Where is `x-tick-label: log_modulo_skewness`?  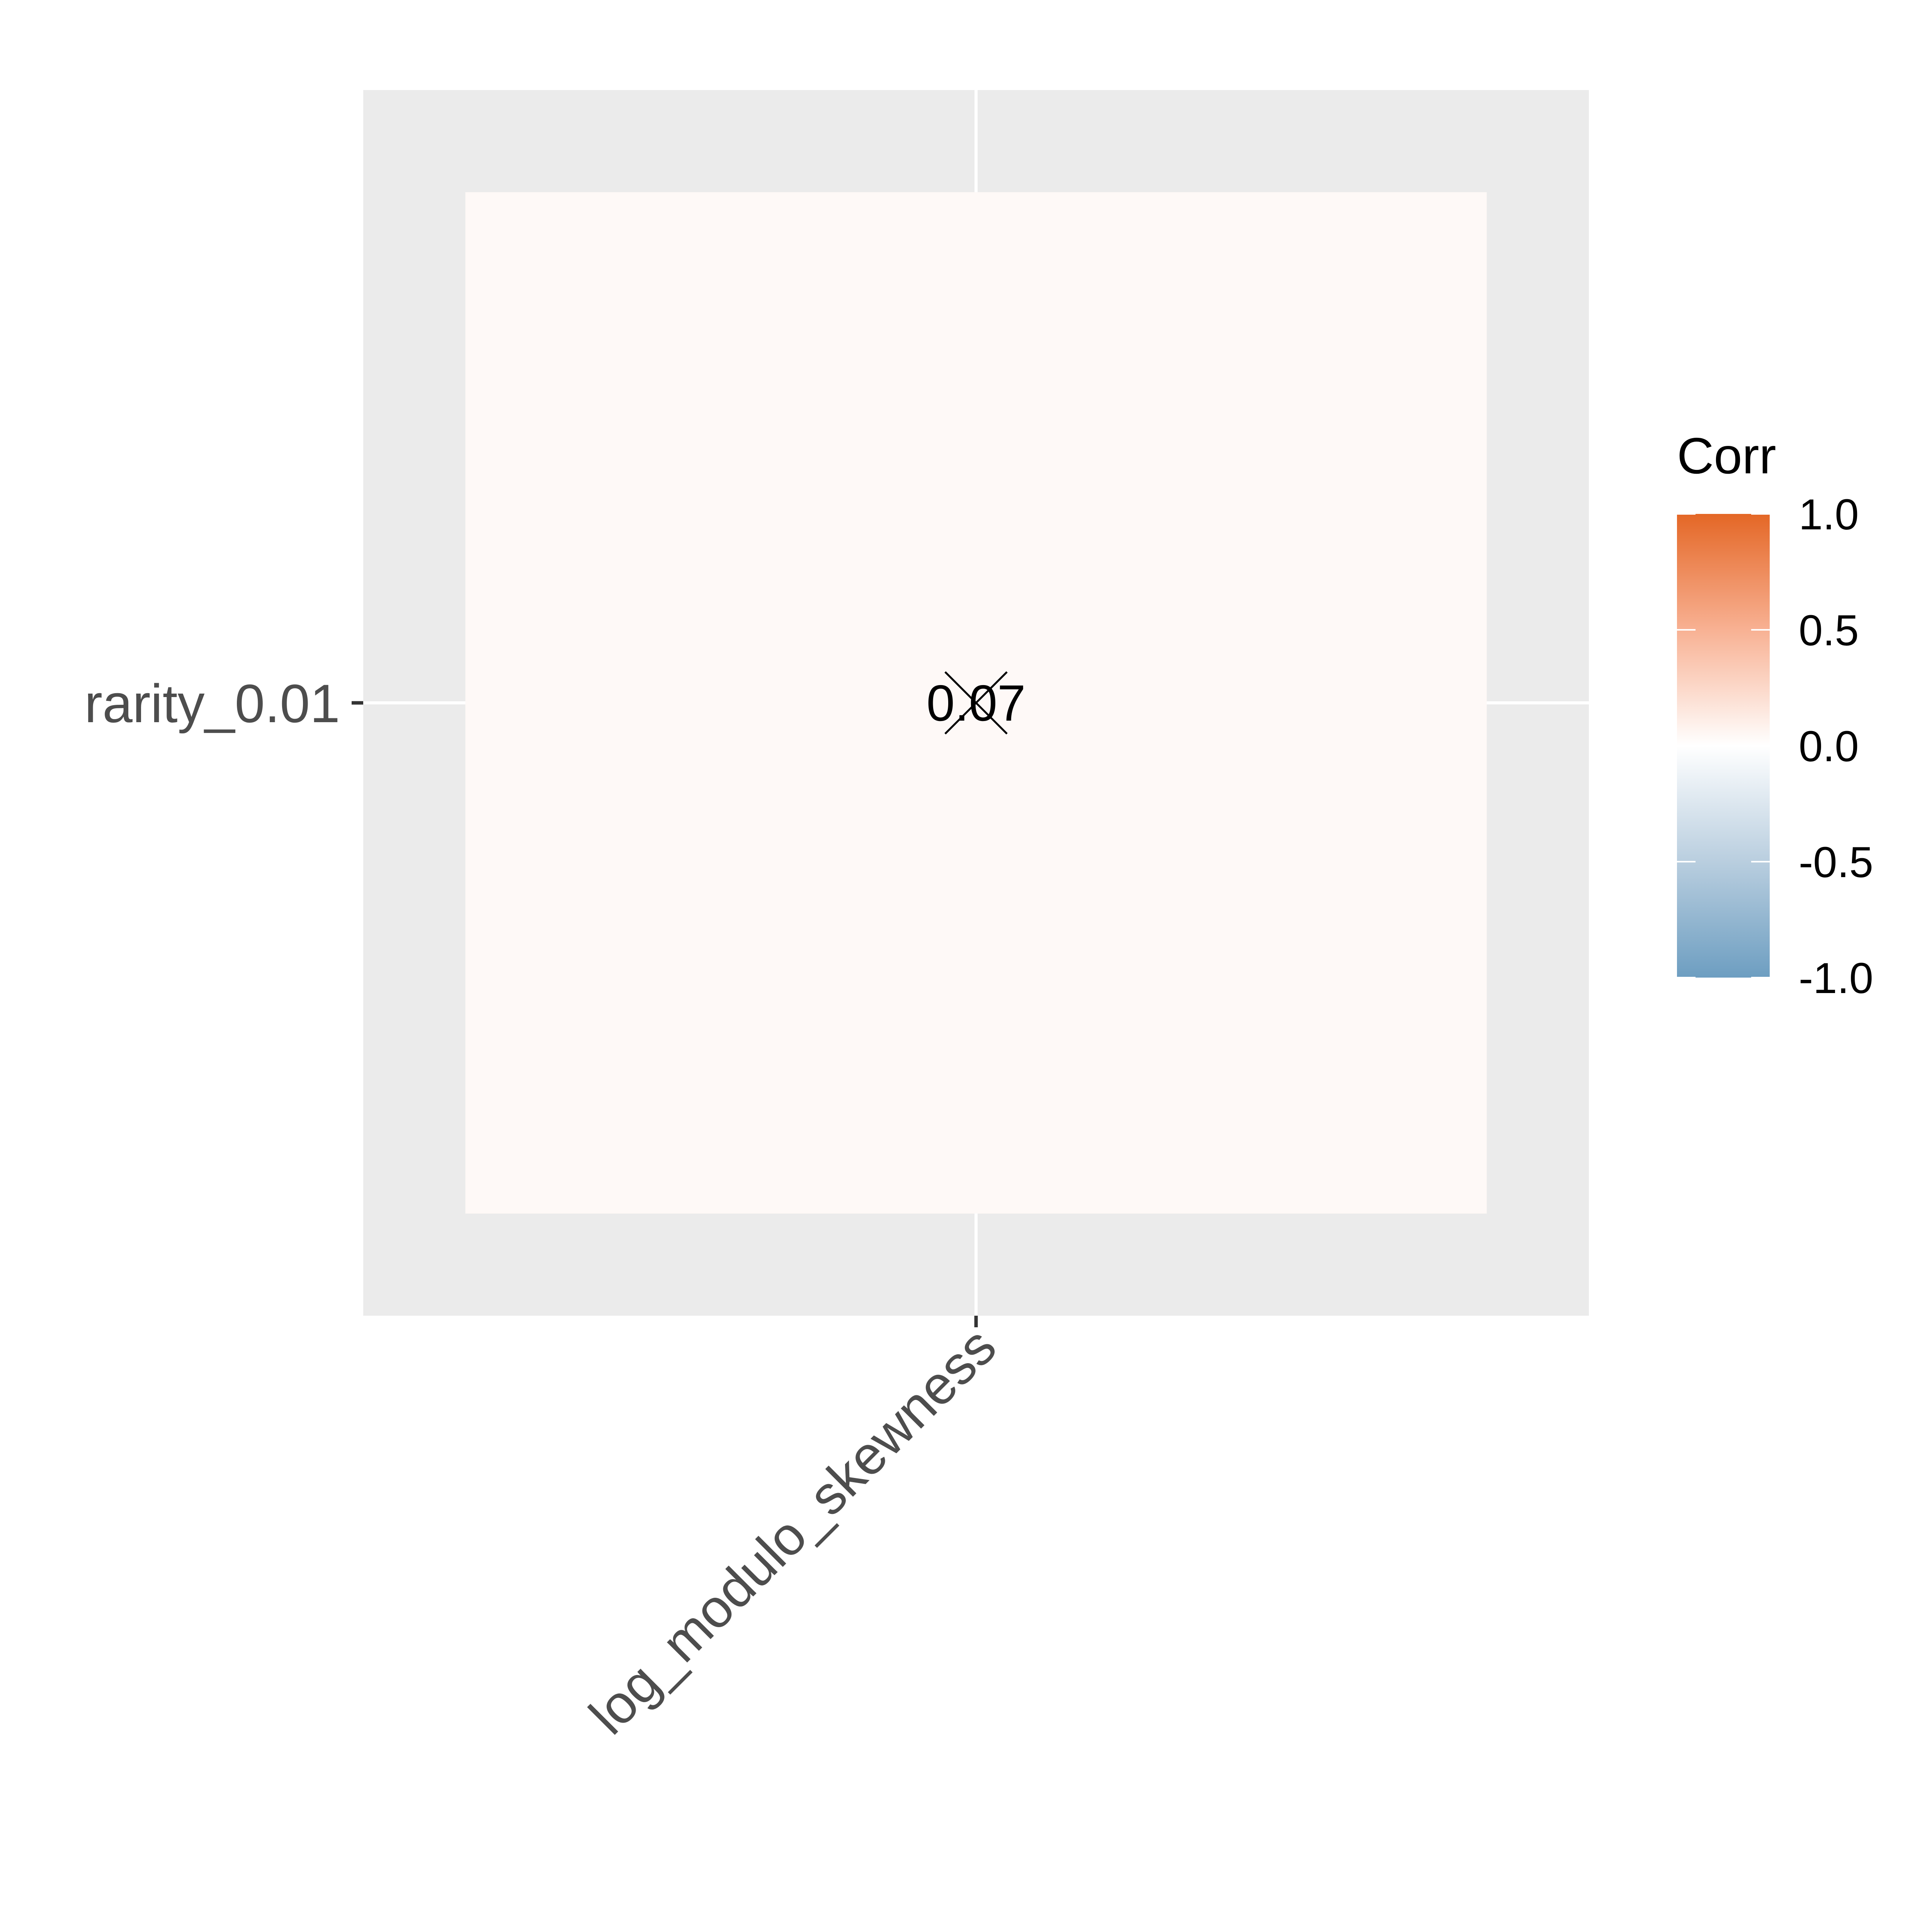
x-tick-label: log_modulo_skewness is located at coordinates (793, 1531).